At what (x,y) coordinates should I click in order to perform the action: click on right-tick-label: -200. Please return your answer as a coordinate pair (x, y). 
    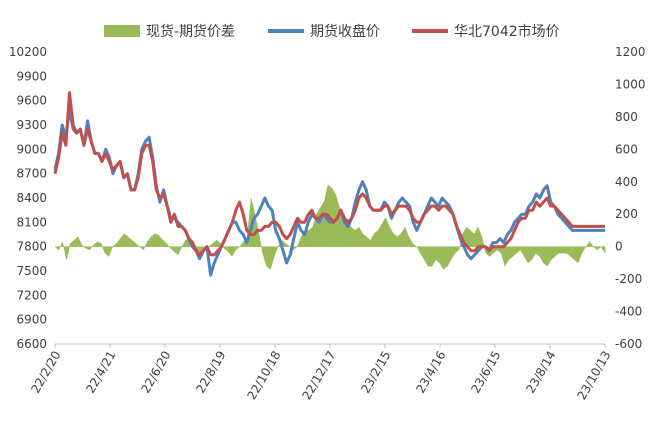
    Looking at the image, I should click on (628, 279).